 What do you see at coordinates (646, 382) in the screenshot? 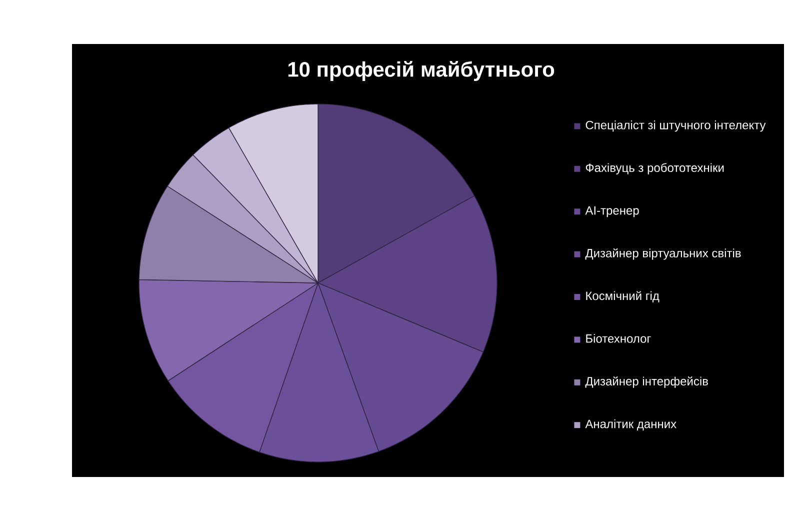
I see `legend-label: Дизайнер інтерфейсів` at bounding box center [646, 382].